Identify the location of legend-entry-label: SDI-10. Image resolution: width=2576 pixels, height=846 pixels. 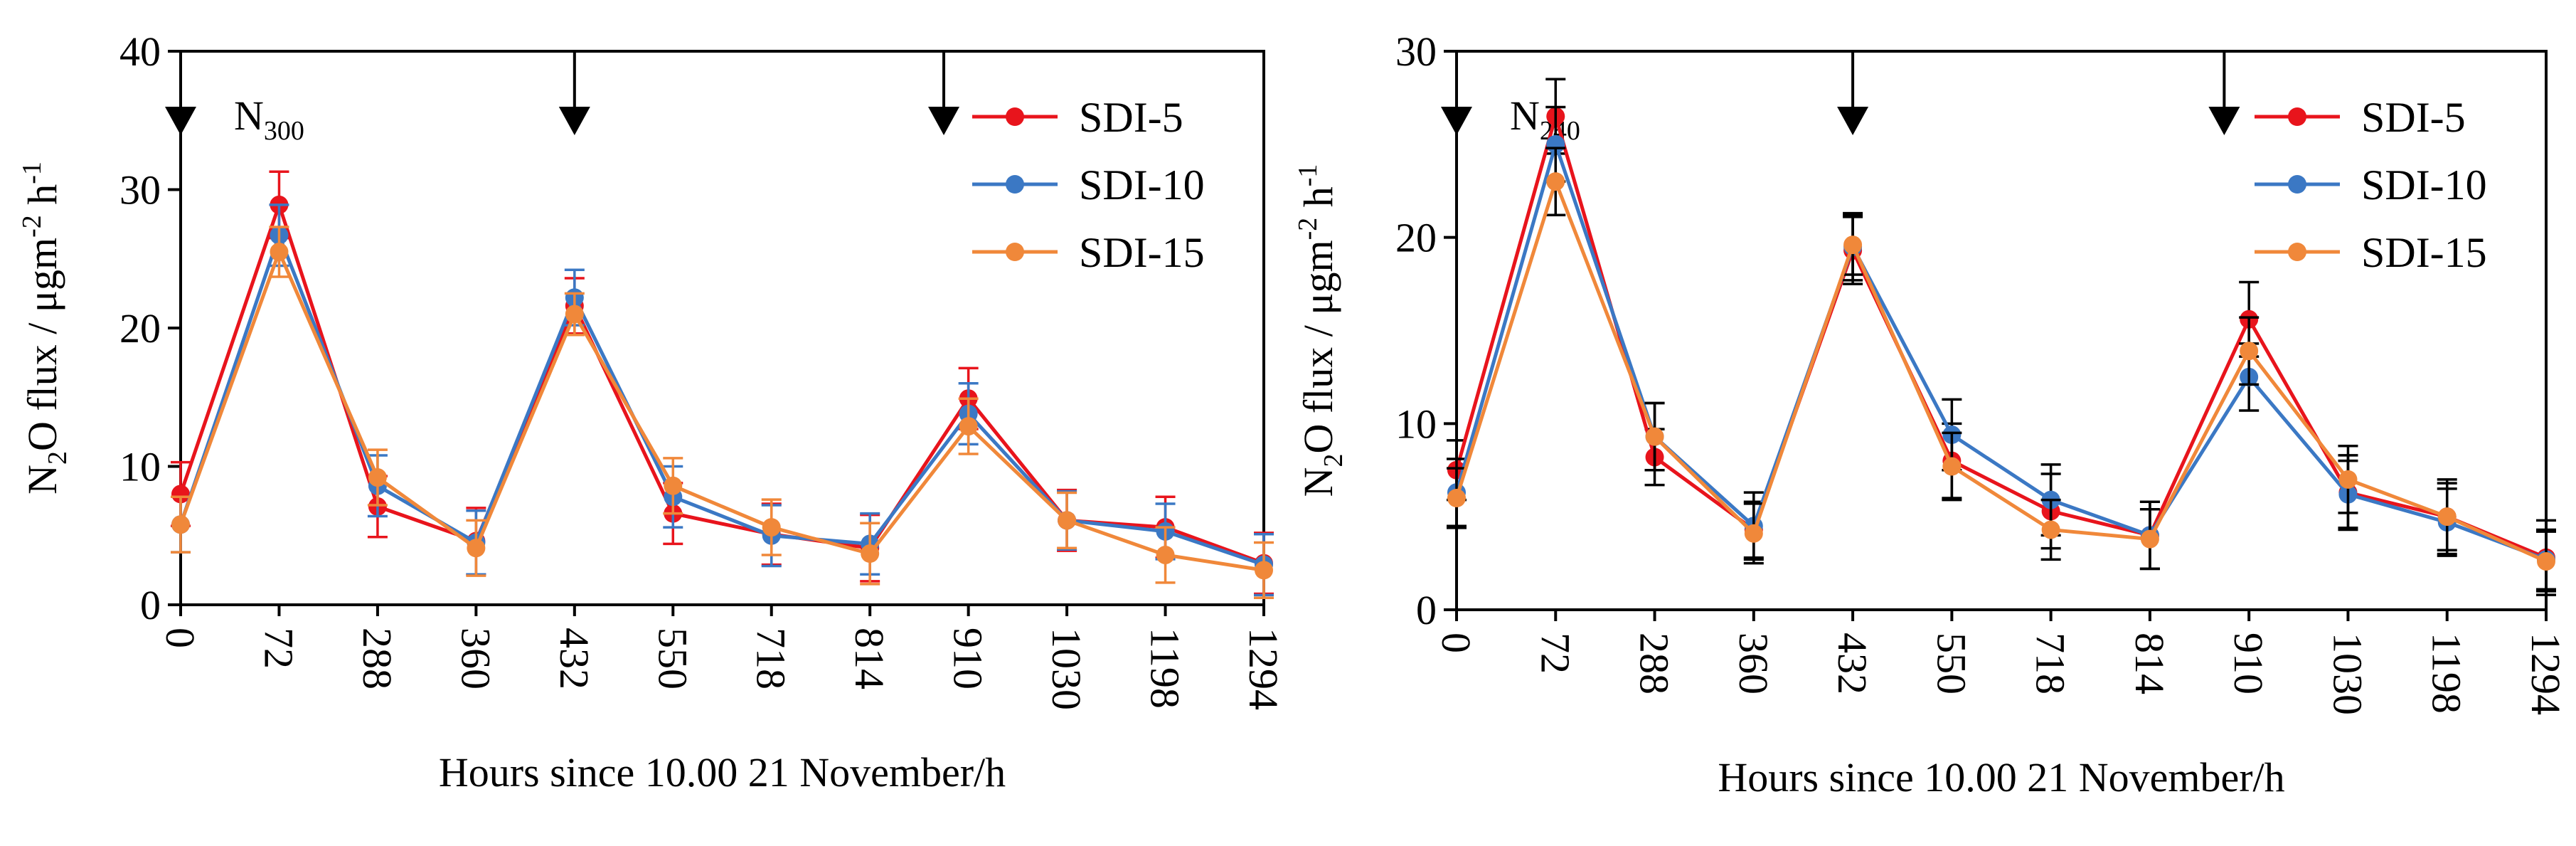
(1142, 185).